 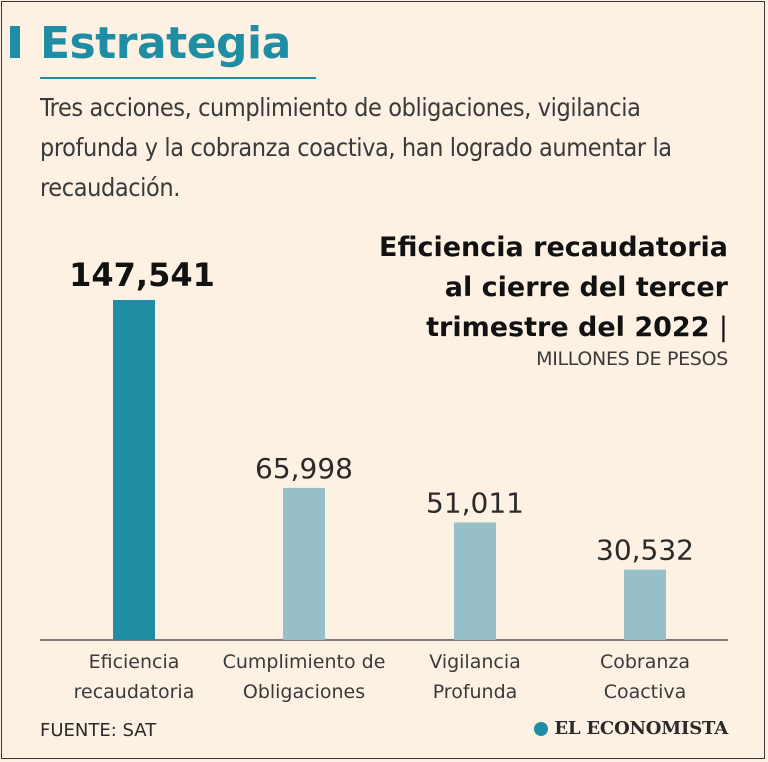 I want to click on heading-underline, so click(x=178, y=78).